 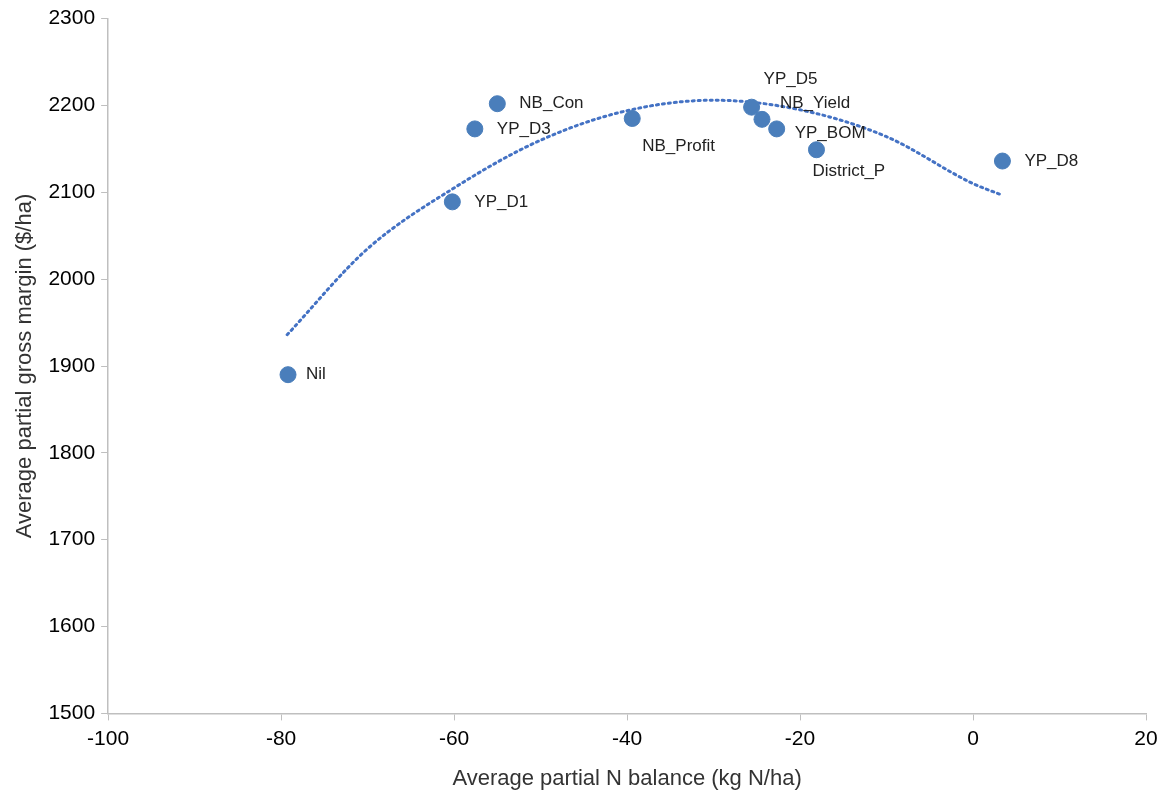 I want to click on y-tick-label: 1800, so click(x=72, y=451).